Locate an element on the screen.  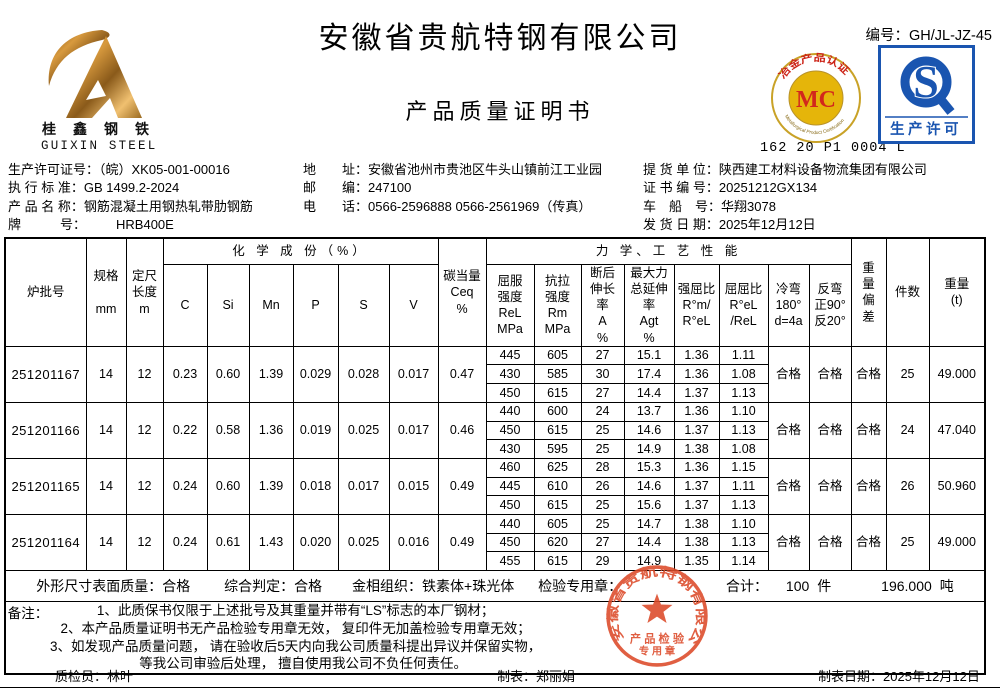
info-label: 产 品 名 称： is located at coordinates (46, 206).